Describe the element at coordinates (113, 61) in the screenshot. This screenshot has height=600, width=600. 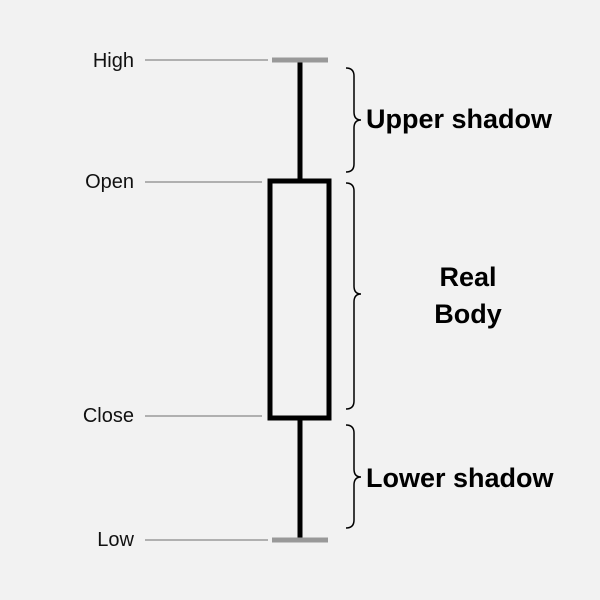
I see `high-label: High` at that location.